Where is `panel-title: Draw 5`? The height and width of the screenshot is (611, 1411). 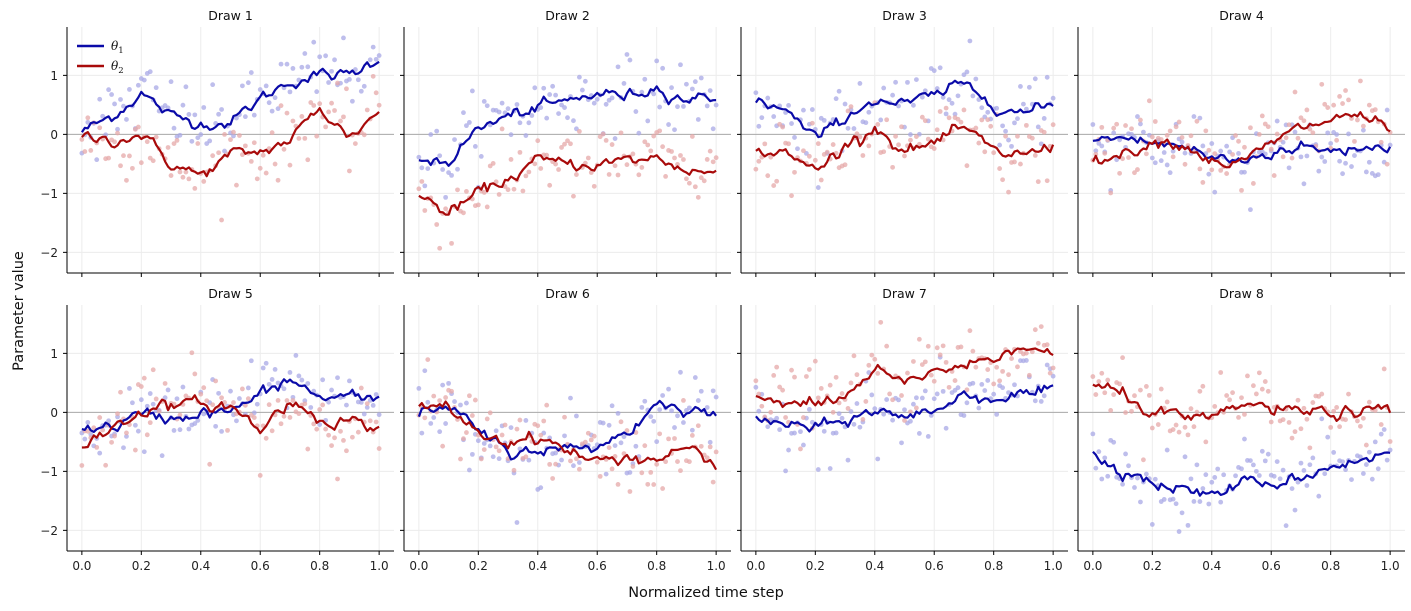 panel-title: Draw 5 is located at coordinates (230, 293).